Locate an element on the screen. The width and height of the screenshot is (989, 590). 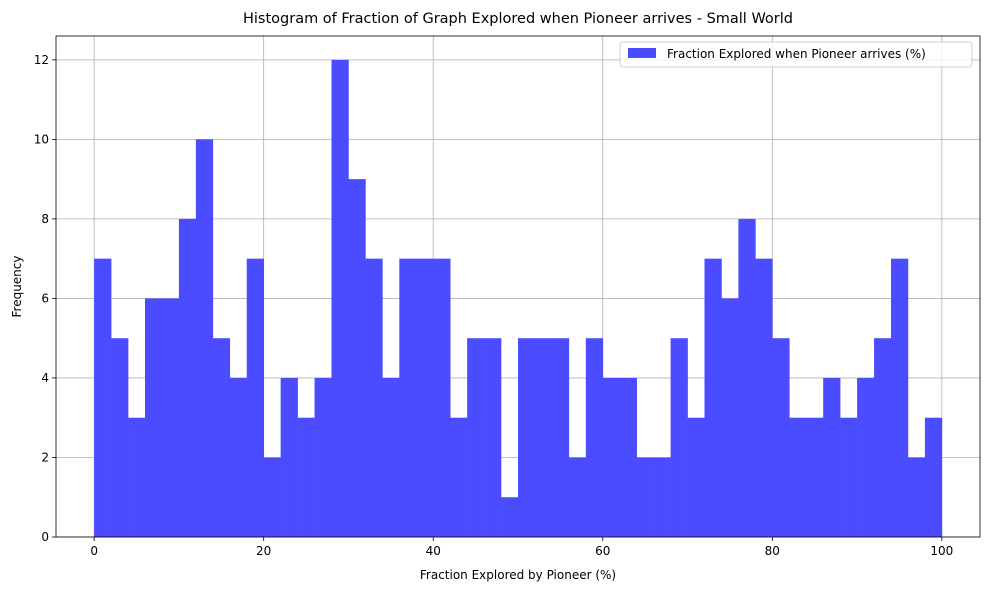
x-tick-label: 20 is located at coordinates (263, 551).